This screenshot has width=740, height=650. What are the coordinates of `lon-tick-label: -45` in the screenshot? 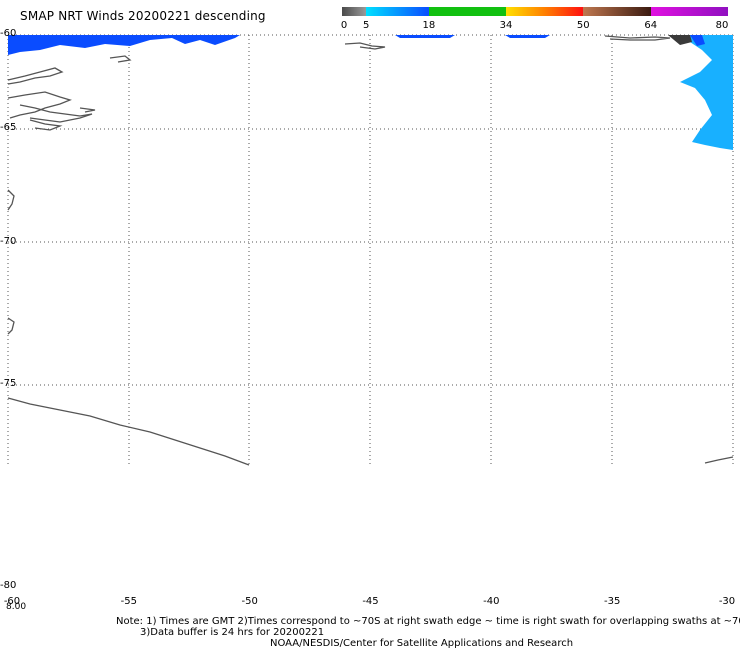 It's located at (370, 601).